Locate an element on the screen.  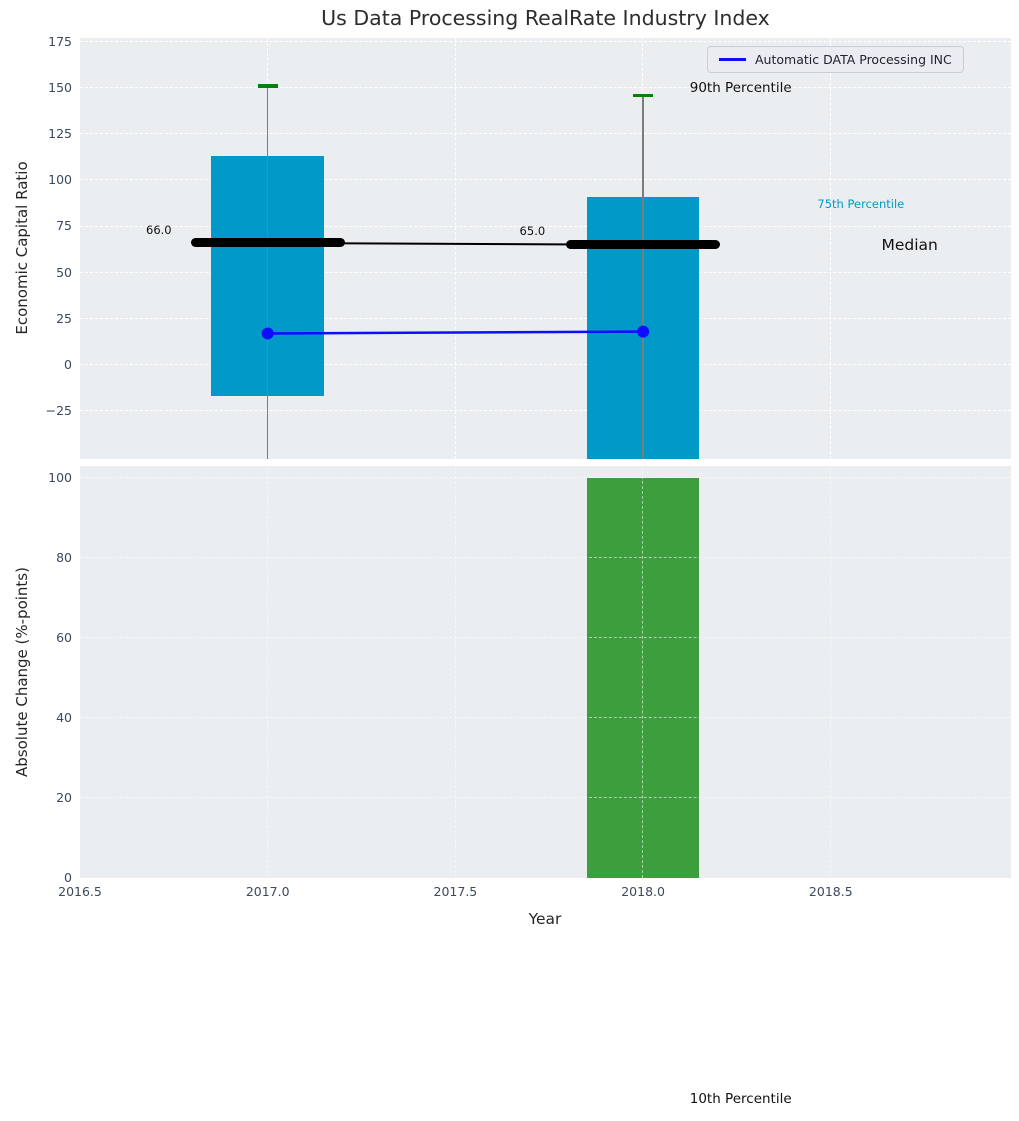
y-tick-label: 60 is located at coordinates (64, 637).